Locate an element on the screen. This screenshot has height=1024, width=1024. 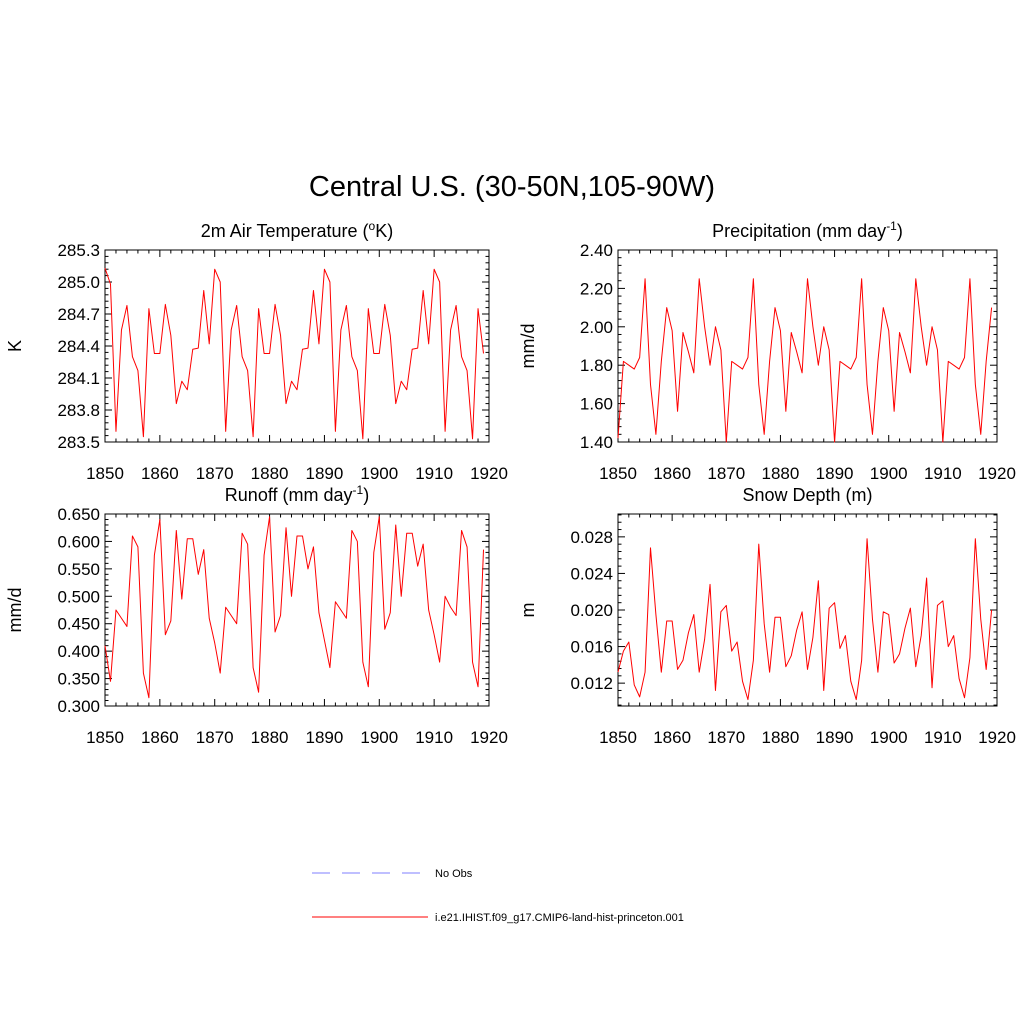
panel-title-main: Runoff (mm day is located at coordinates (289, 495).